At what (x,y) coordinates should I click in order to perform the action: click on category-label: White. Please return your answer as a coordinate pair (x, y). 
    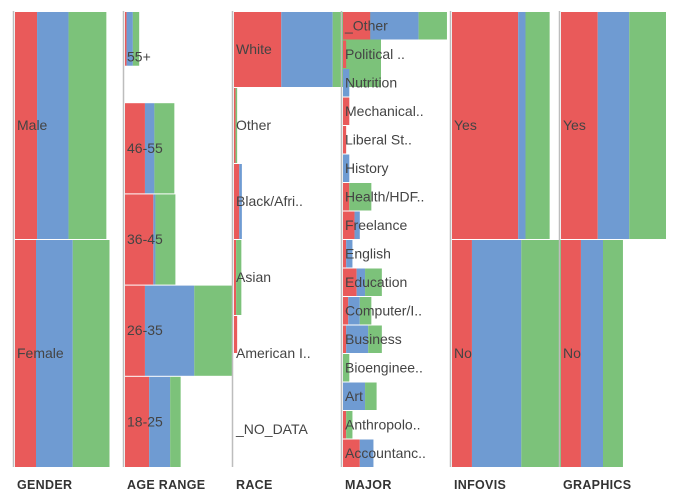
    Looking at the image, I should click on (254, 49).